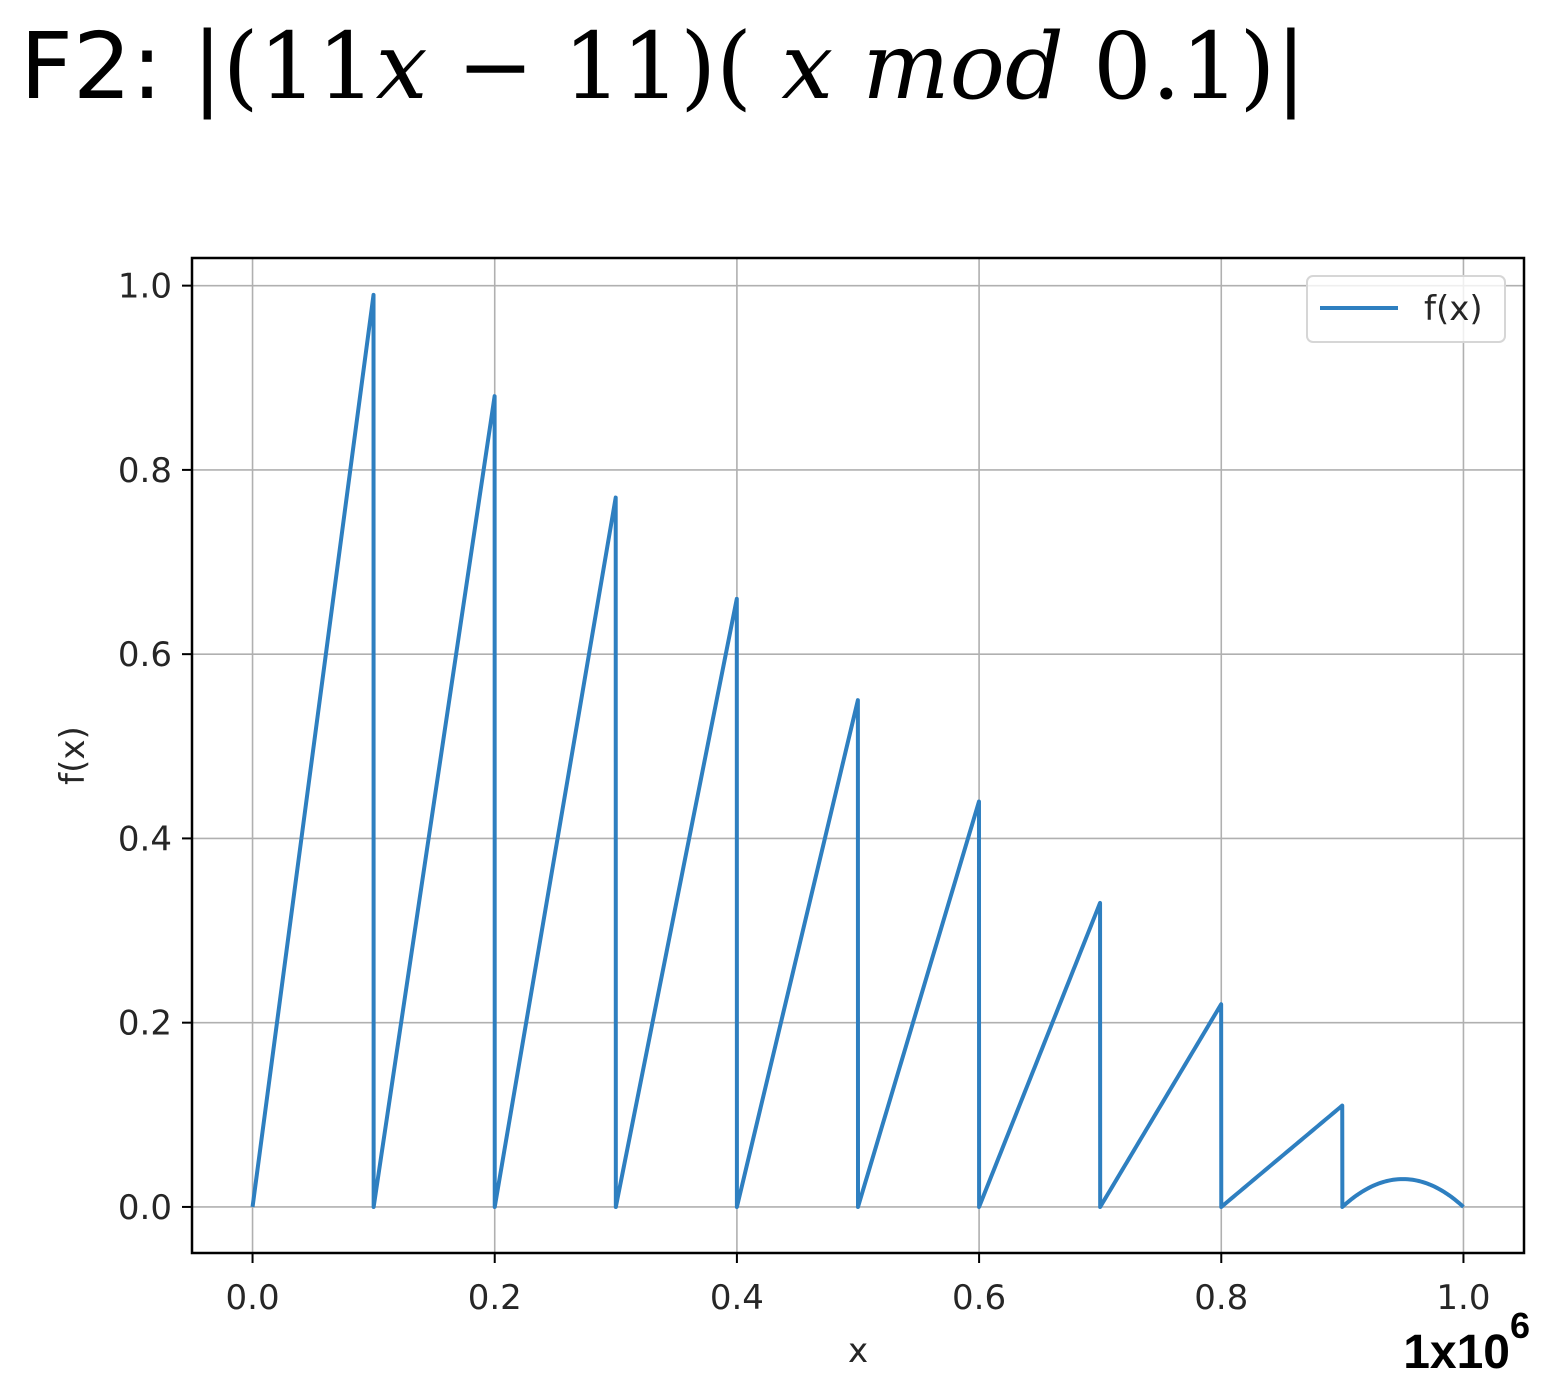 Image resolution: width=1563 pixels, height=1392 pixels. I want to click on legend: f(x), so click(1406, 309).